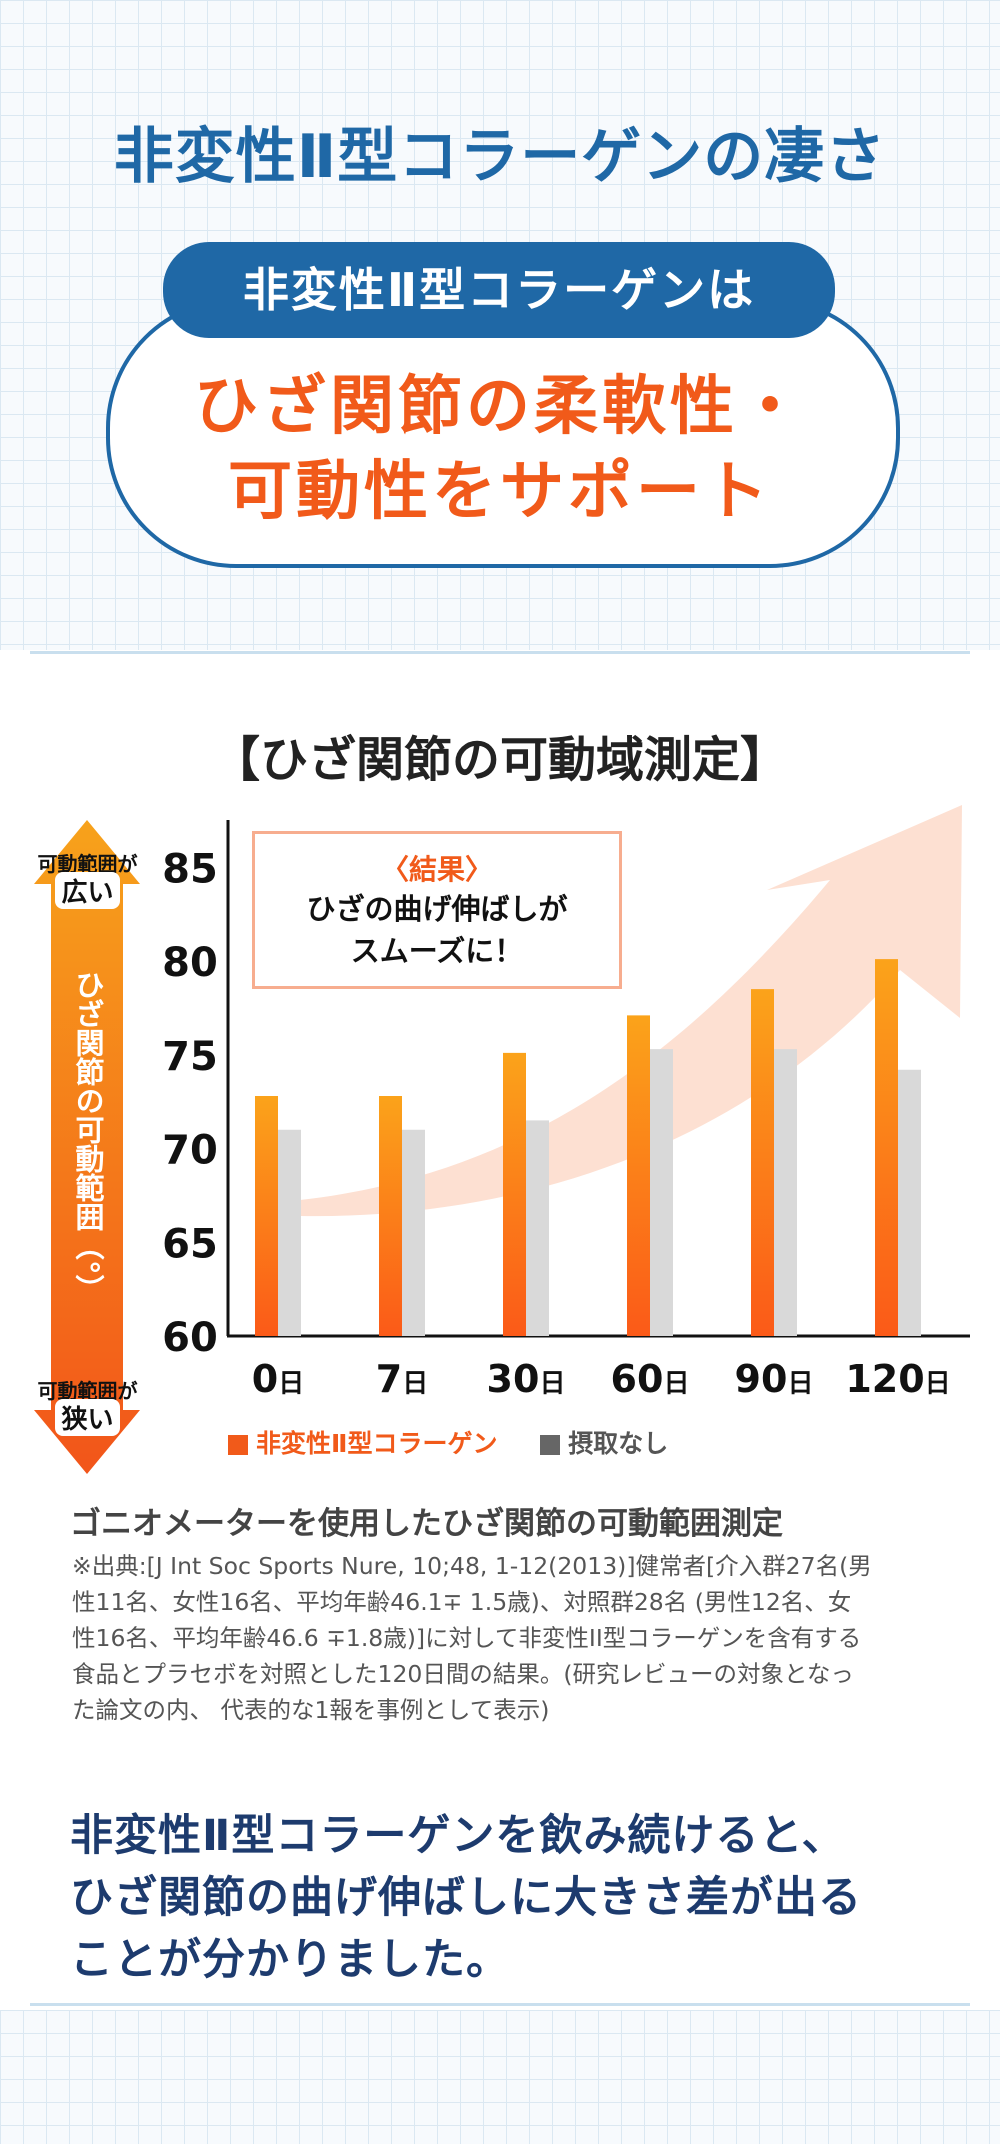  Describe the element at coordinates (87, 890) in the screenshot. I see `top-range-emphasis: 広い` at that location.